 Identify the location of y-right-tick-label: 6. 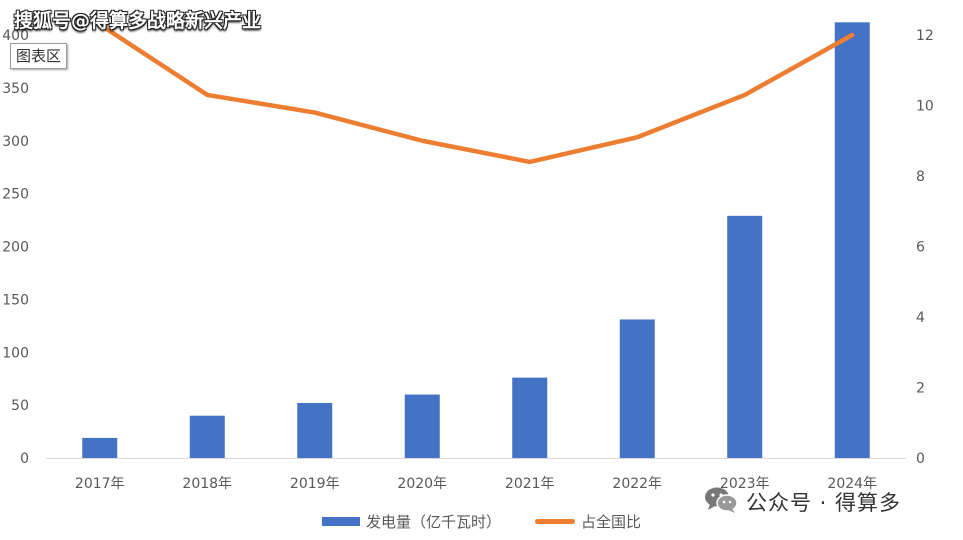
(920, 248).